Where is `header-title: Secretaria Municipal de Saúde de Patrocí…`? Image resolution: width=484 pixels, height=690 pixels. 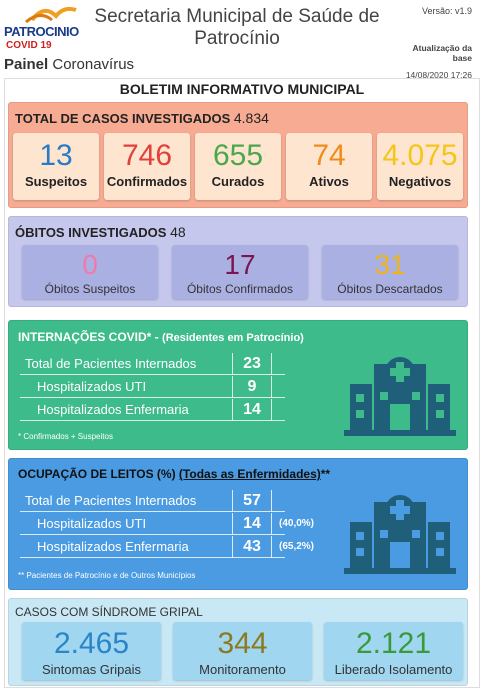 header-title: Secretaria Municipal de Saúde de Patrocí… is located at coordinates (237, 27).